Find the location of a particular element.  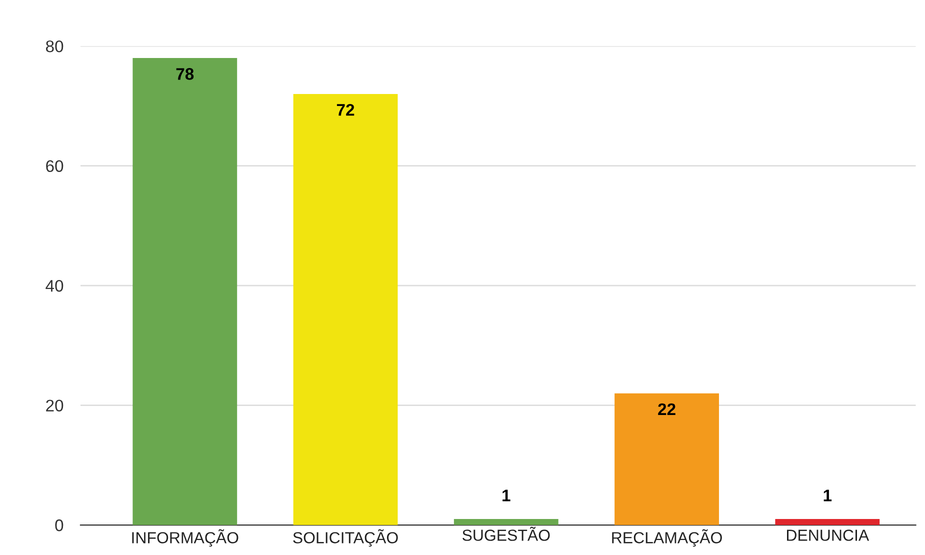

x-tick-label: DENUNCIA is located at coordinates (828, 535).